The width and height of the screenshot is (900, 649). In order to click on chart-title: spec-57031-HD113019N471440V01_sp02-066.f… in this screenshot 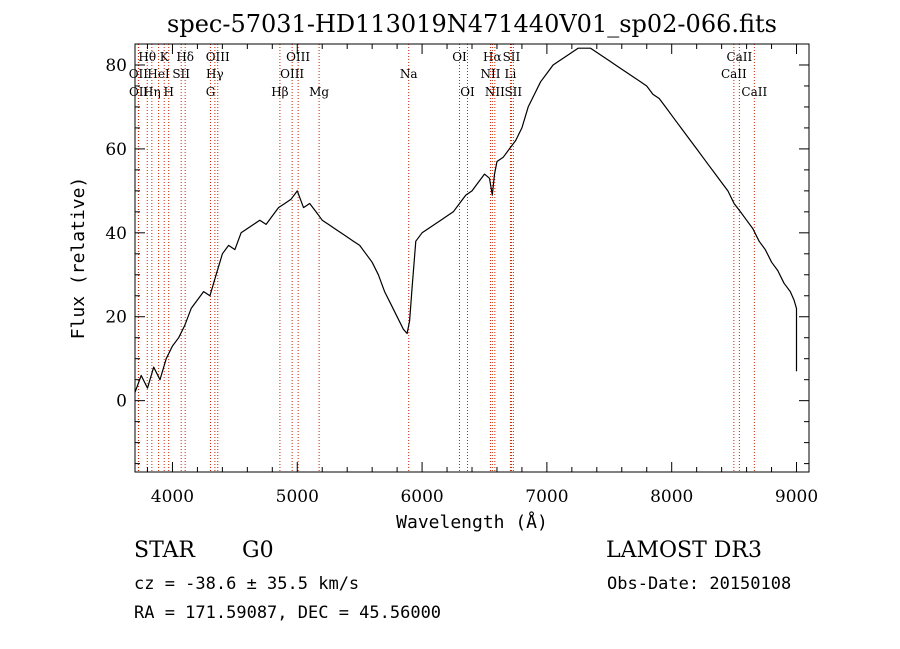, I will do `click(472, 24)`.